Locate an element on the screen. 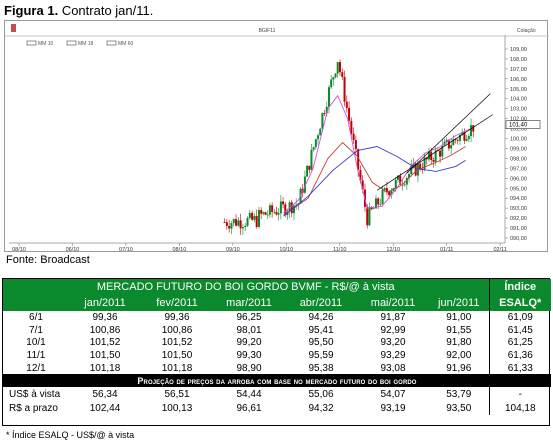 The image size is (553, 444). projection-cell: 102,44 is located at coordinates (105, 408).